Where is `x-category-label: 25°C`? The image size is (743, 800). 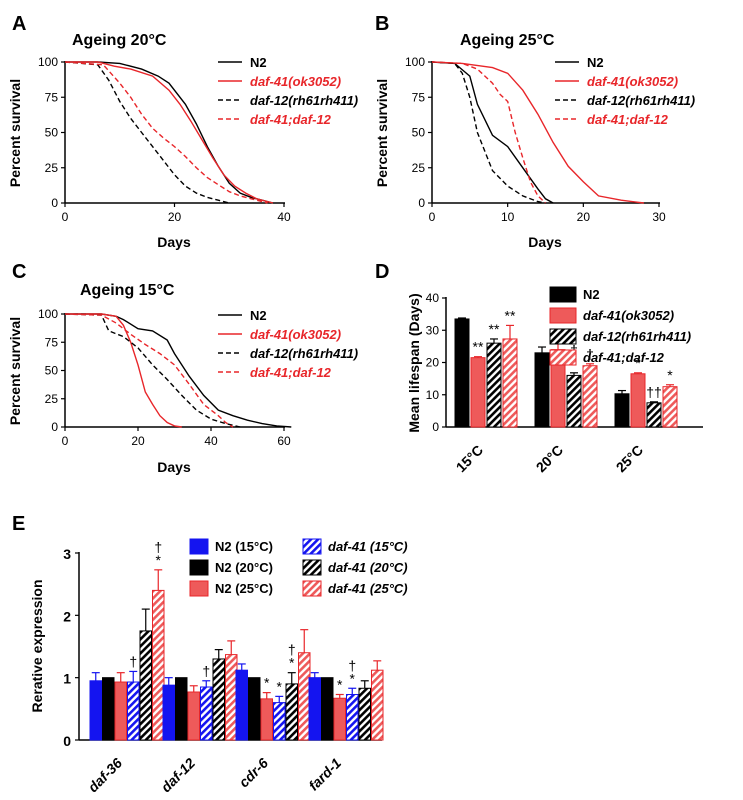
x-category-label: 25°C is located at coordinates (629, 458).